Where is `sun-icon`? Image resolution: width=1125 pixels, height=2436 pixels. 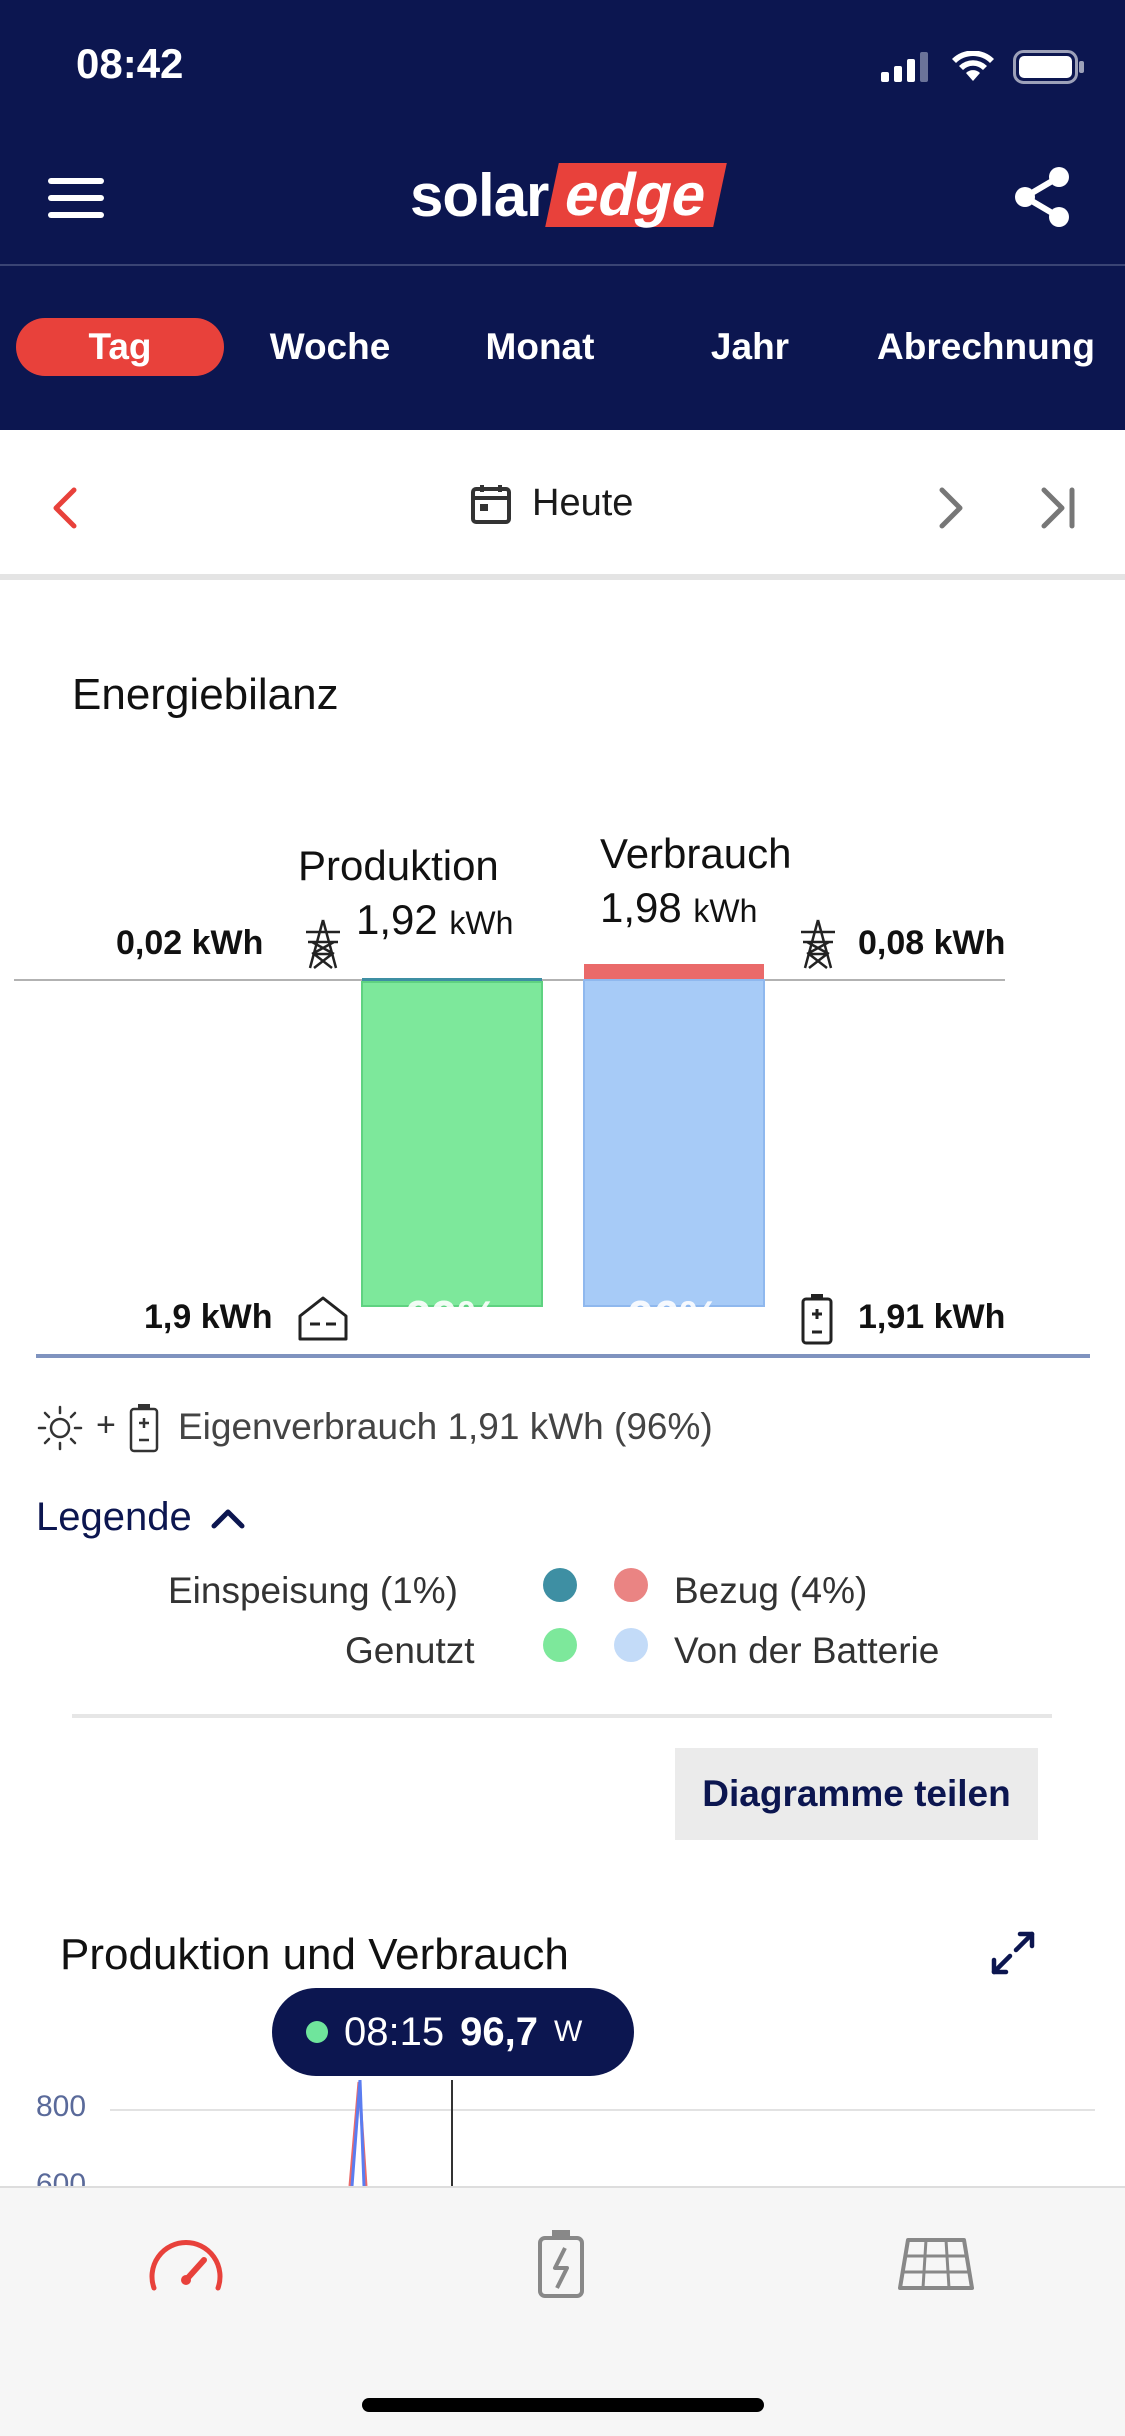 sun-icon is located at coordinates (60, 1428).